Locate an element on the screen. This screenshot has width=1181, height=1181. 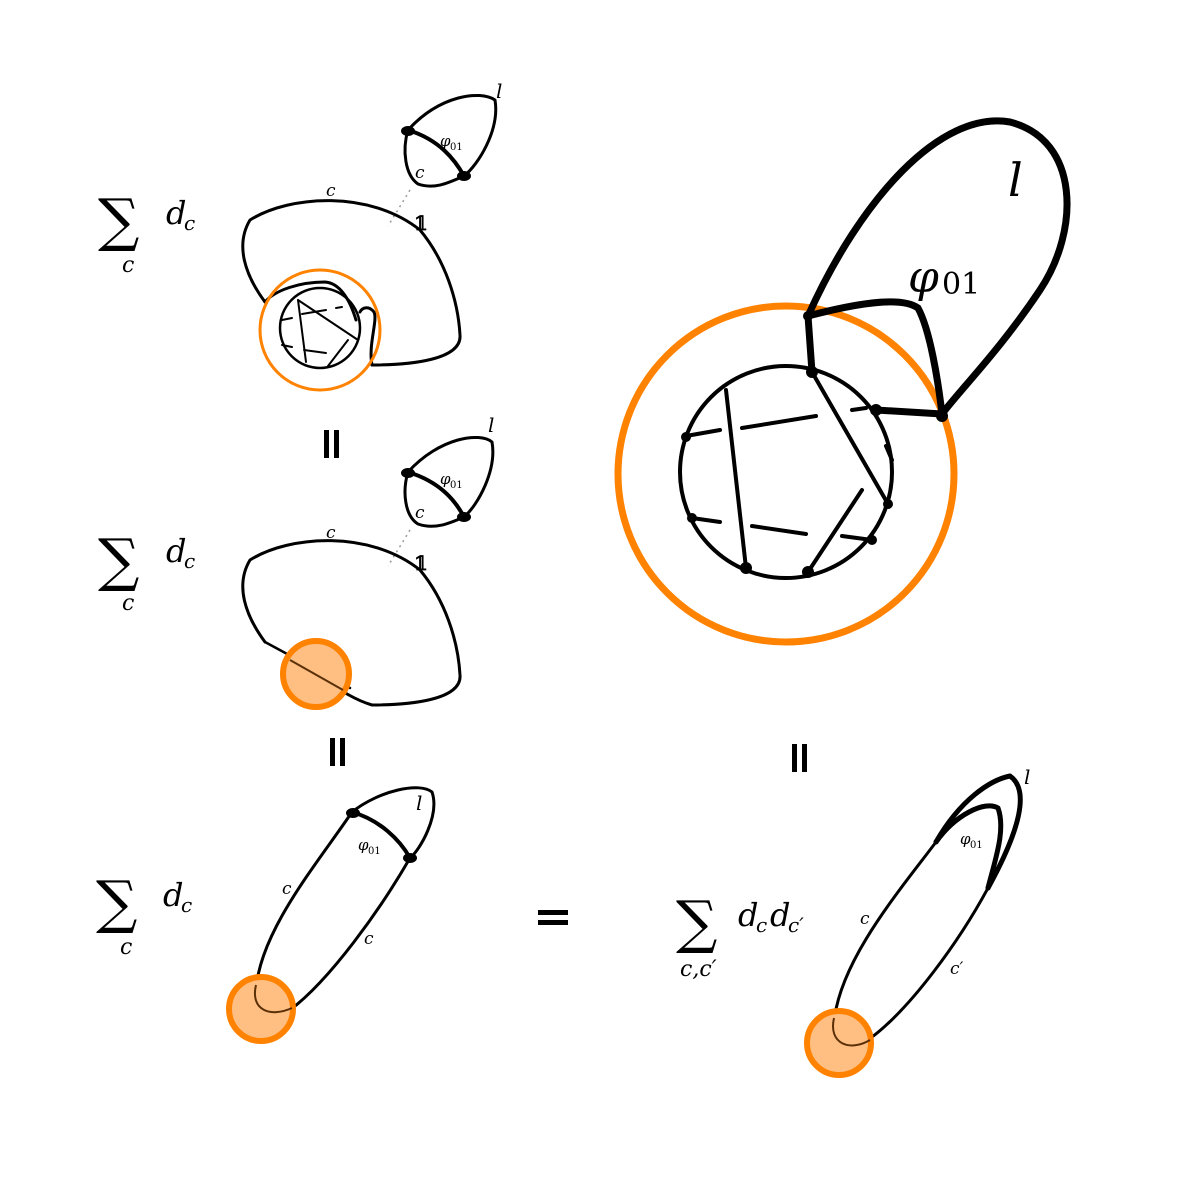
big-loop-row2: c is located at coordinates (351, 616).